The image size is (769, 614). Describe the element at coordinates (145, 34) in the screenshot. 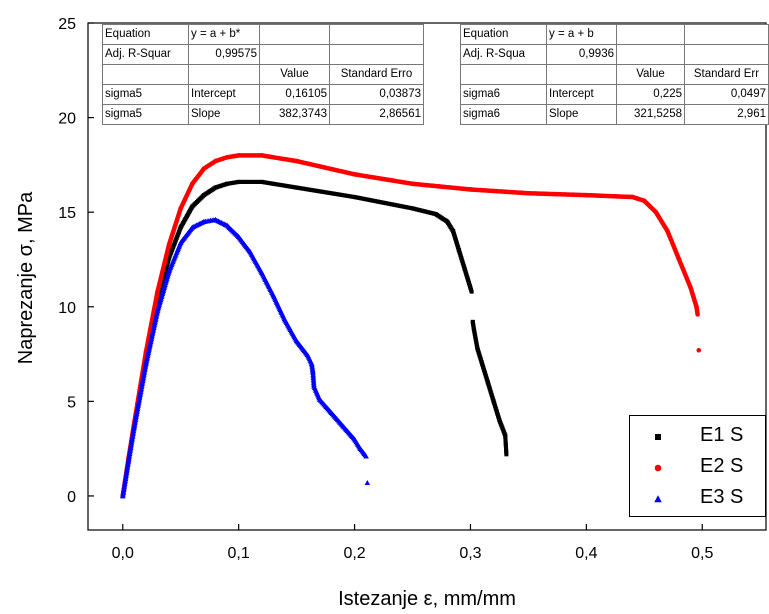

I see `table-cell: Equation` at that location.